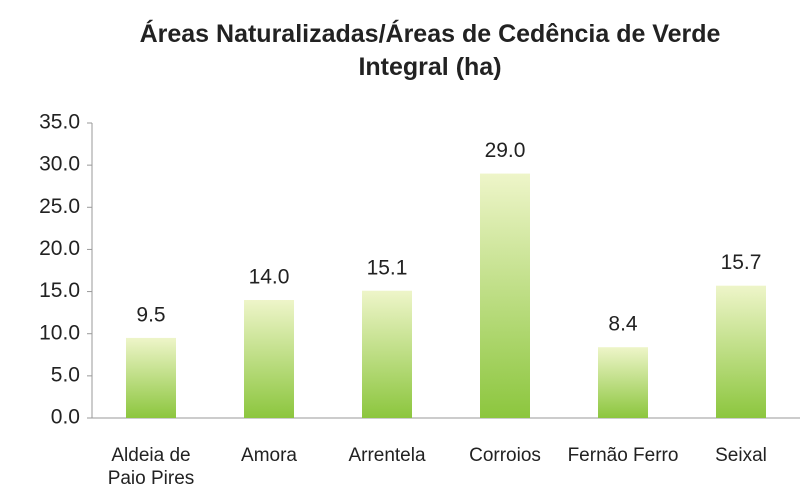 The width and height of the screenshot is (806, 493). Describe the element at coordinates (741, 262) in the screenshot. I see `value-label: 15.7` at that location.